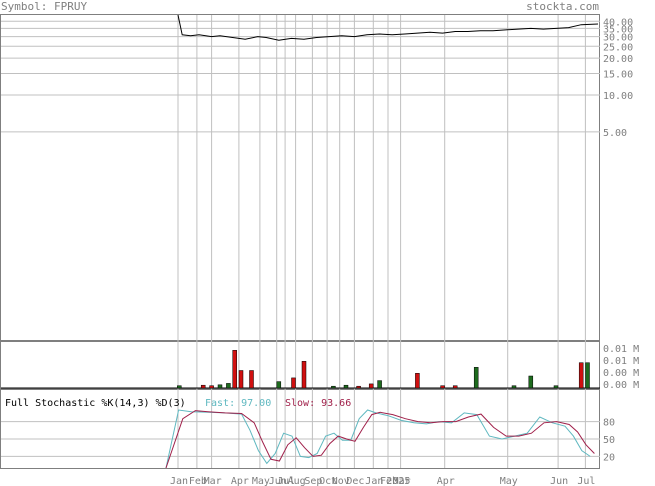 The width and height of the screenshot is (655, 486). Describe the element at coordinates (388, 27) in the screenshot. I see `price-line` at that location.